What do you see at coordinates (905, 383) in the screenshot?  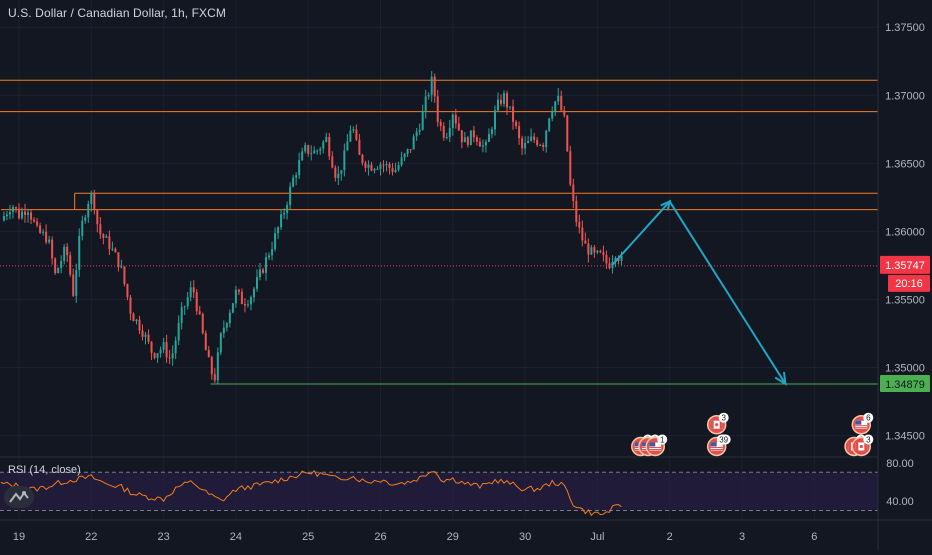 I see `target-price-tag` at bounding box center [905, 383].